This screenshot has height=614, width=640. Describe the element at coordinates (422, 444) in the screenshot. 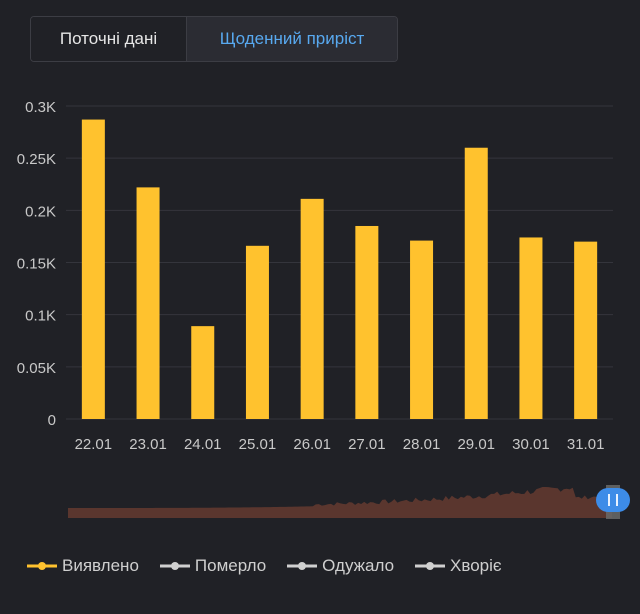

I see `x-tick-label: 28.01` at that location.